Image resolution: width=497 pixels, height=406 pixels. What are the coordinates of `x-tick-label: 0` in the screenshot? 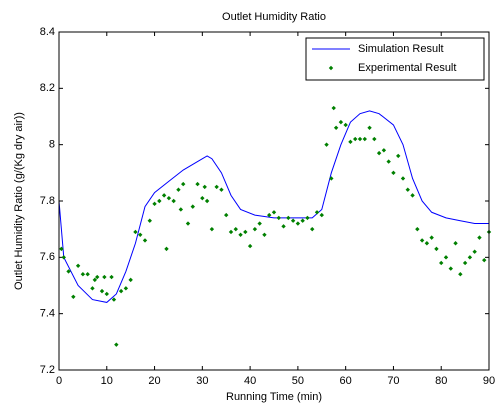 It's located at (59, 381).